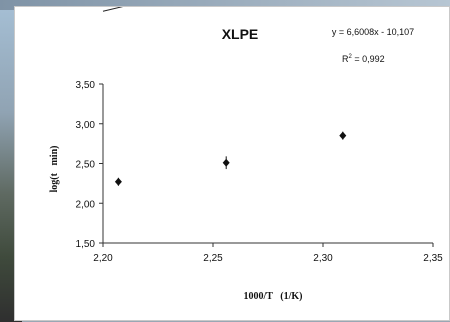 The image size is (450, 322). I want to click on r-squared-prefix: R, so click(345, 59).